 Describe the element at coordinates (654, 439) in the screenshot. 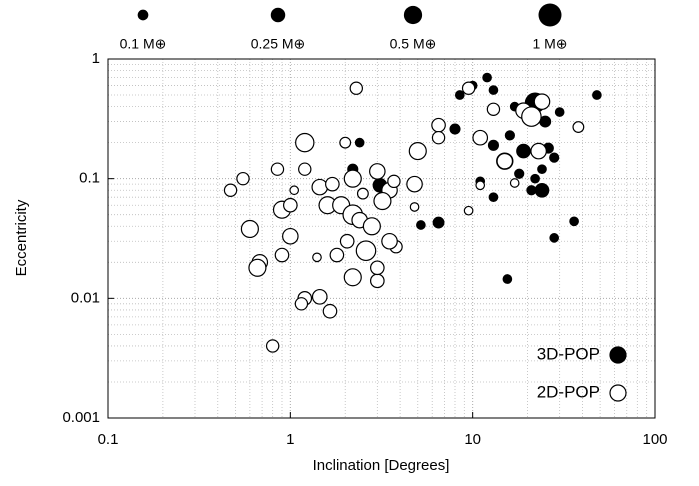

I see `x-tick-label: 100` at that location.